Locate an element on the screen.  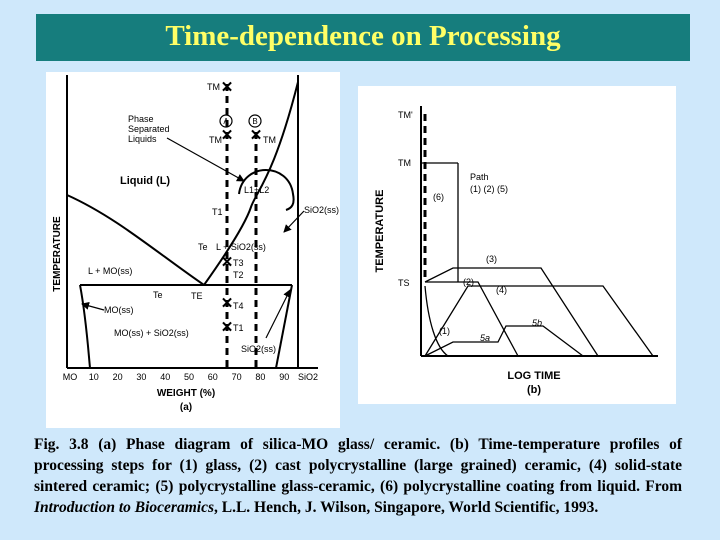
sio2-solvus is located at coordinates (284, 326).